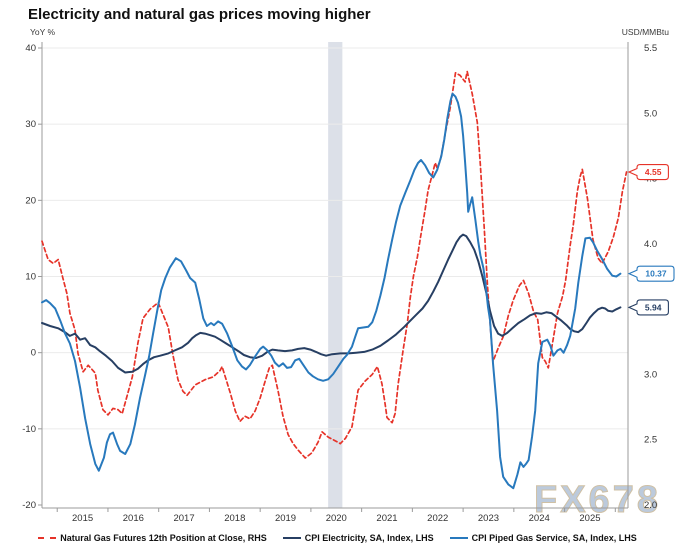 The height and width of the screenshot is (546, 675). Describe the element at coordinates (183, 518) in the screenshot. I see `x-axis-year-label: 2017` at that location.